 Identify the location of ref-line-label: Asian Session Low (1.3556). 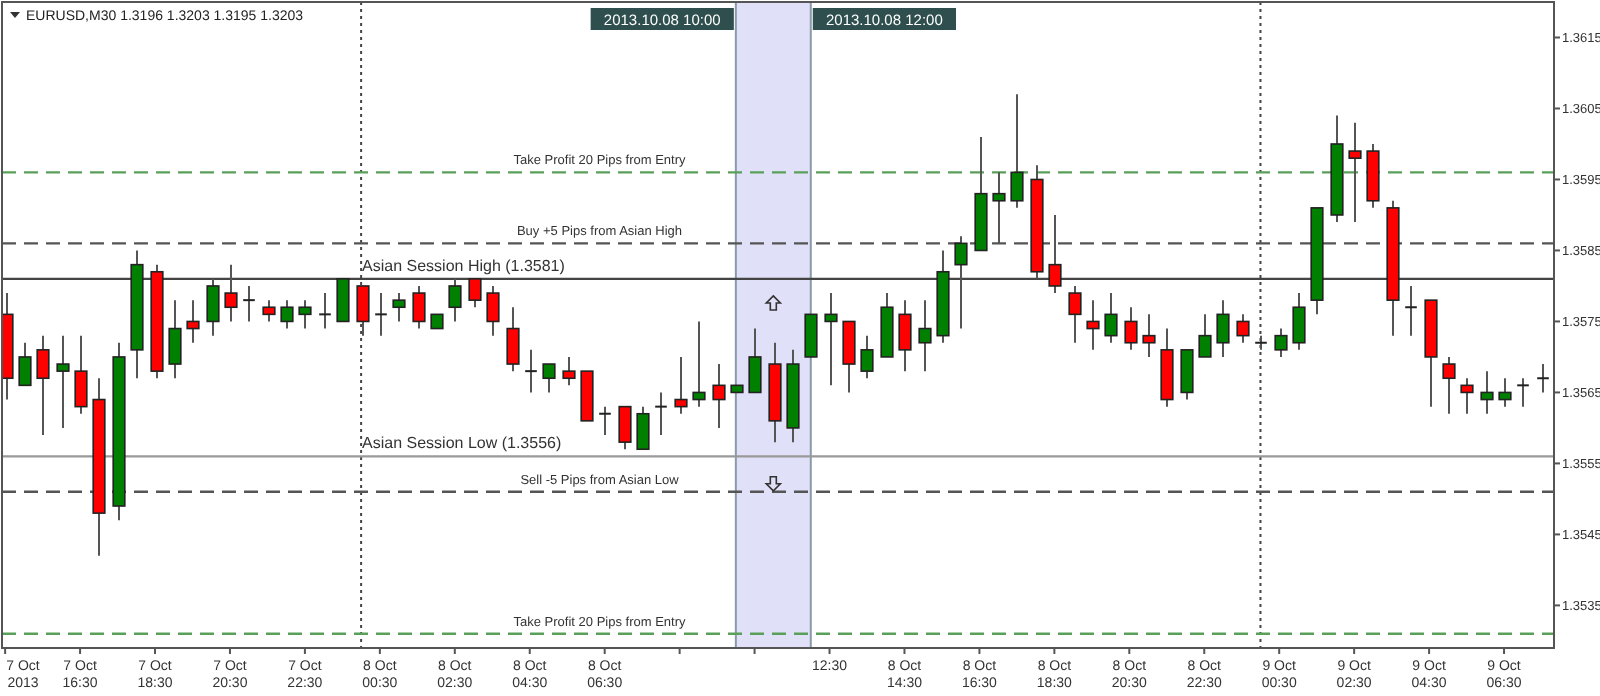
(462, 443).